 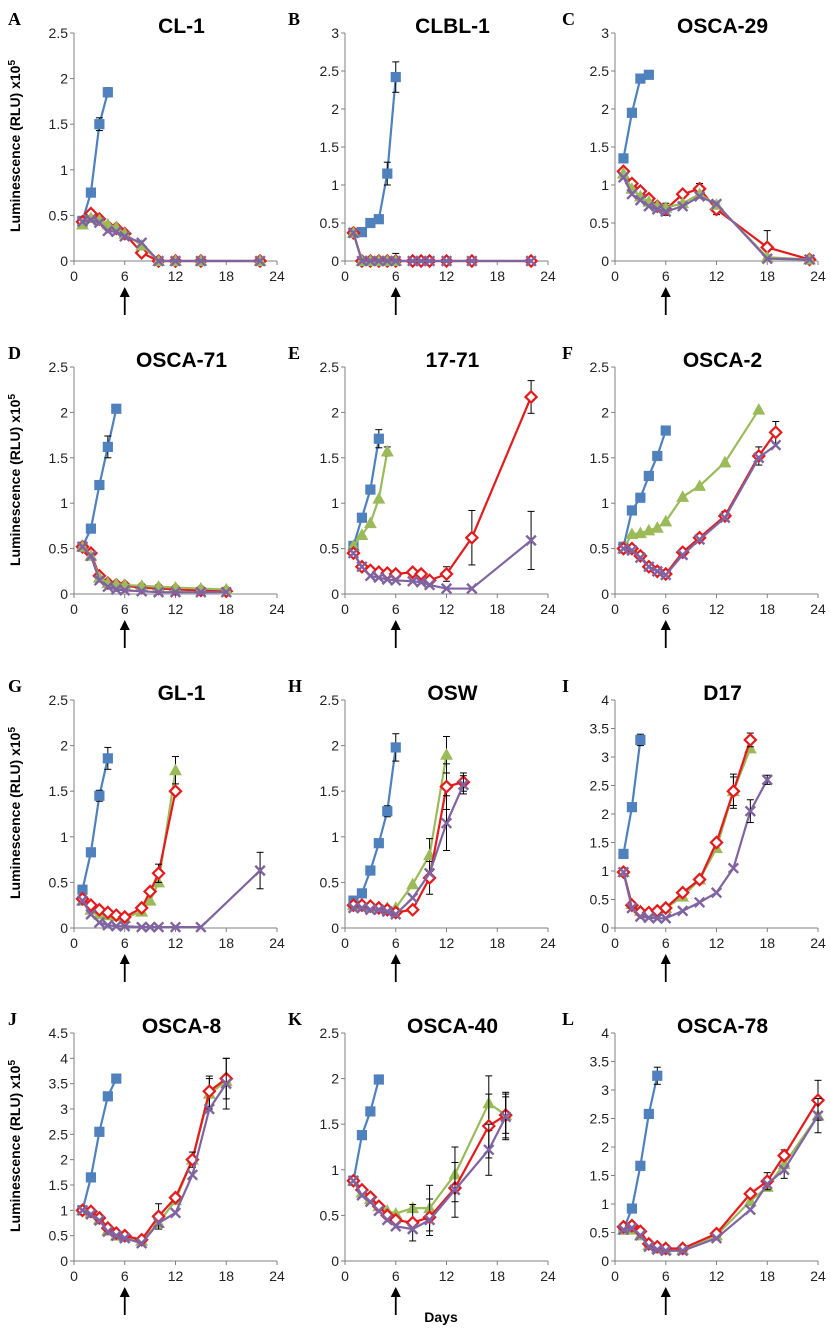 I want to click on panel-label: B, so click(x=294, y=19).